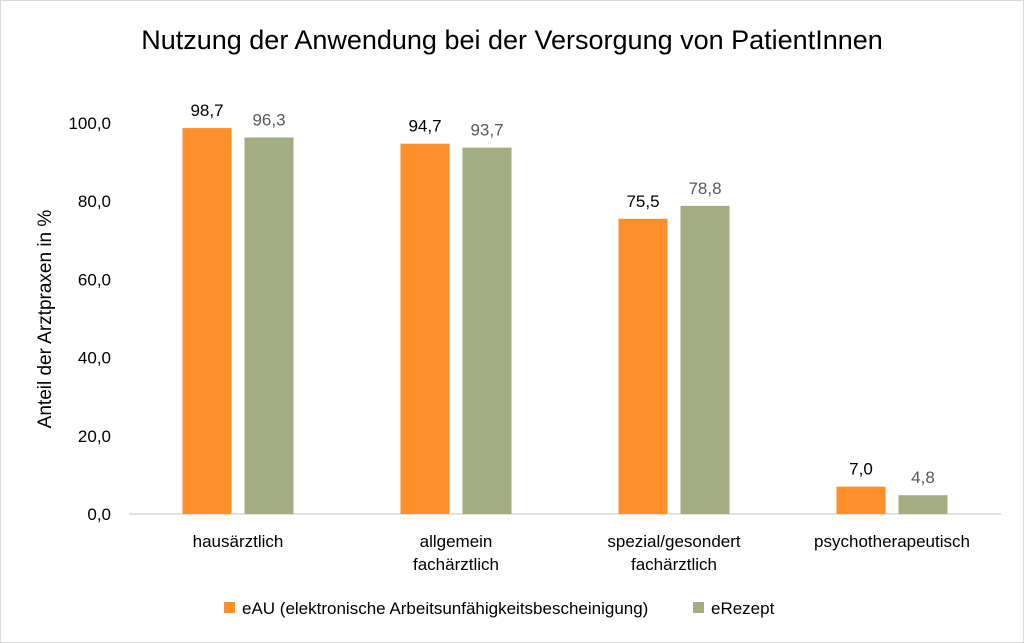 This screenshot has height=643, width=1024. What do you see at coordinates (268, 119) in the screenshot?
I see `data-label: 96,3` at bounding box center [268, 119].